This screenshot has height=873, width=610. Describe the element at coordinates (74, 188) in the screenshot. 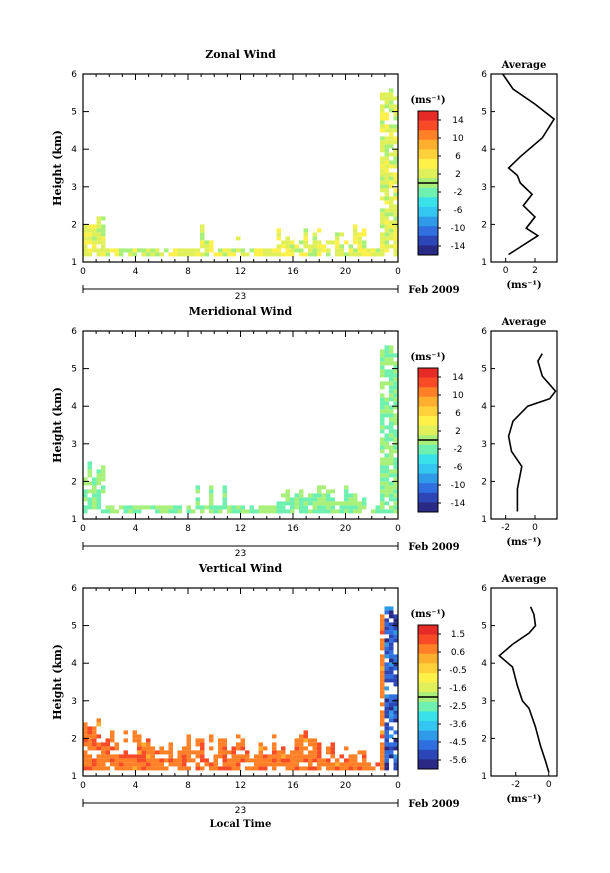

I see `y-tick-label: 3` at that location.